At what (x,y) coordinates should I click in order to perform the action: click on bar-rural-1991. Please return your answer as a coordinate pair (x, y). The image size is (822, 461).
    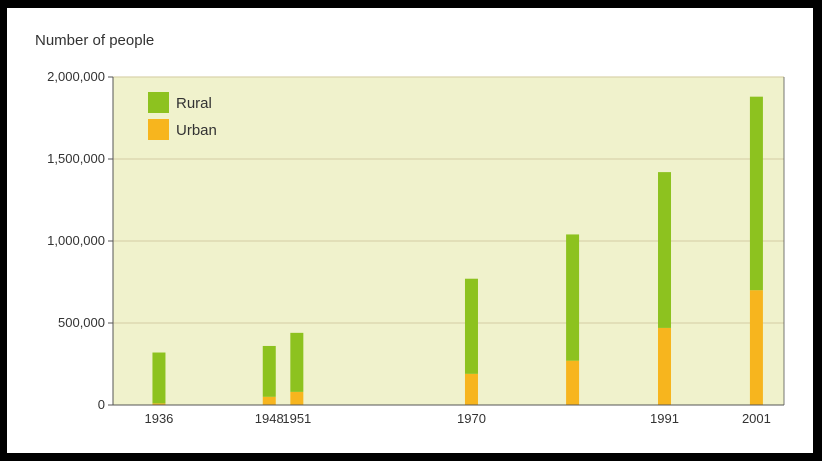
    Looking at the image, I should click on (665, 250).